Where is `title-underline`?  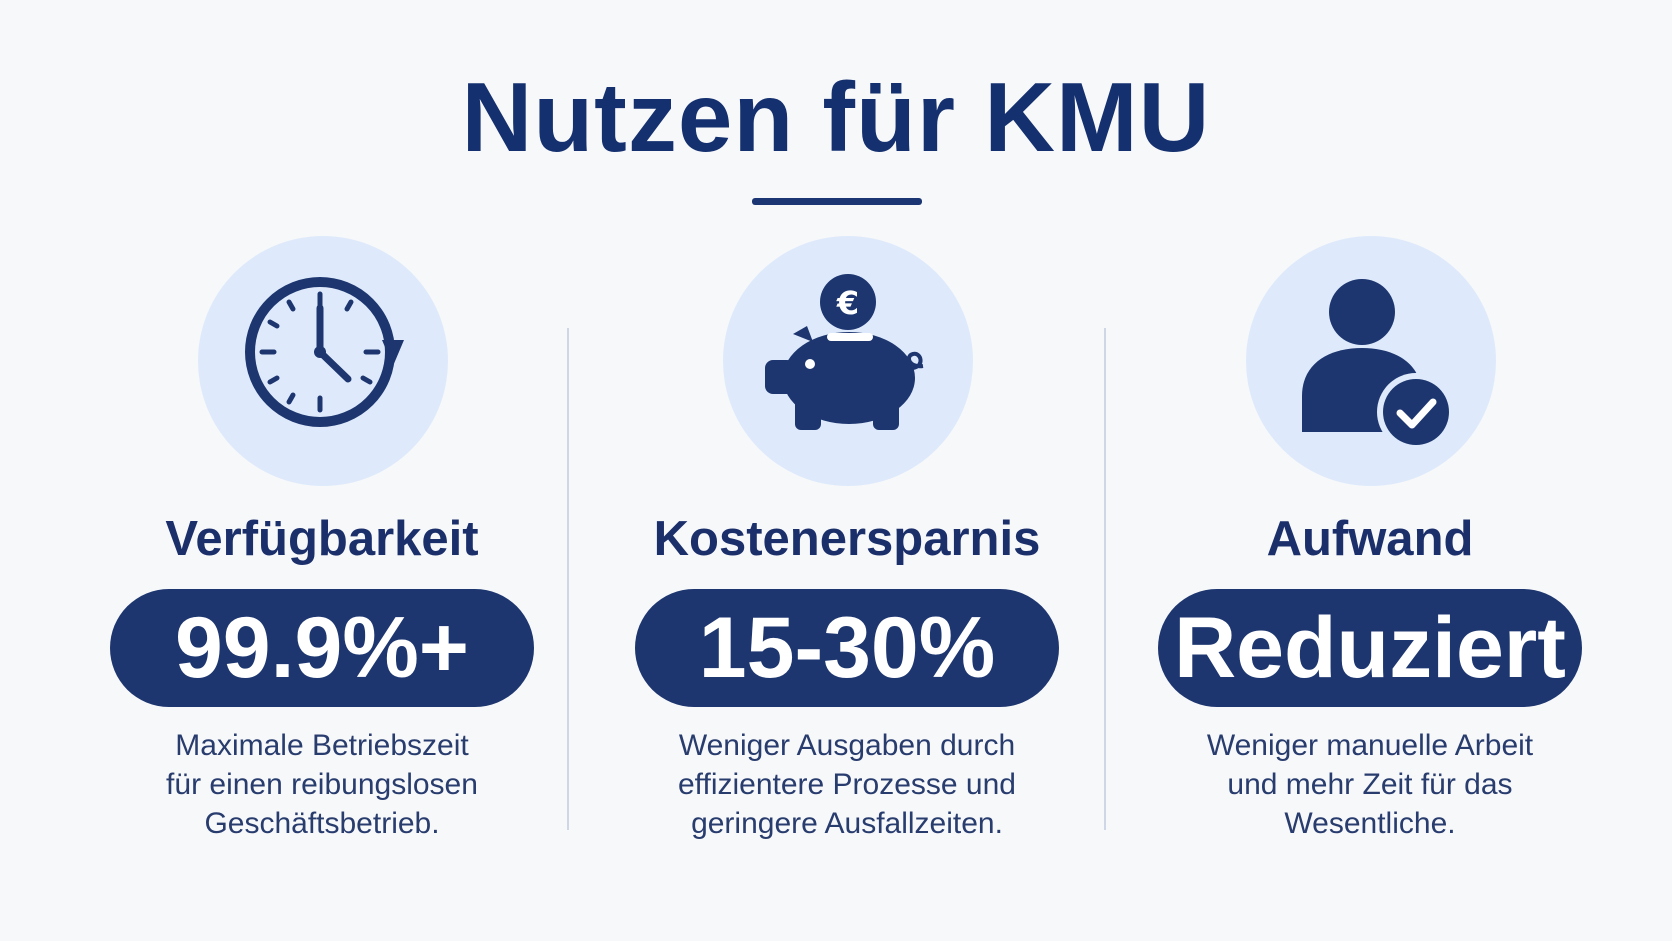
title-underline is located at coordinates (837, 201).